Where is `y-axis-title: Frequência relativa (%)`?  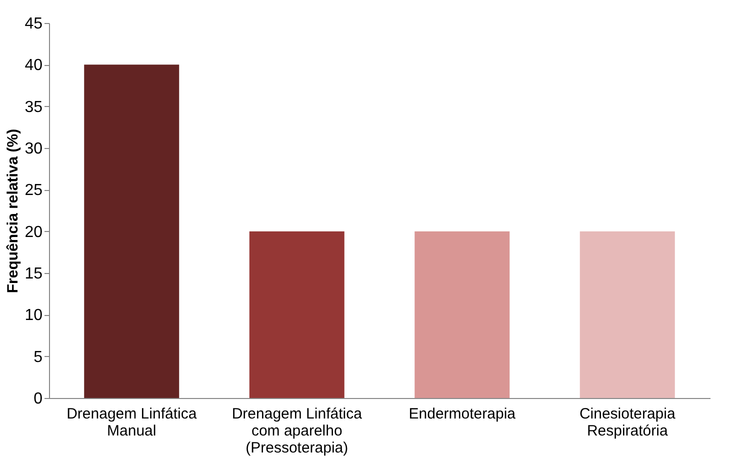
y-axis-title: Frequência relativa (%) is located at coordinates (13, 211).